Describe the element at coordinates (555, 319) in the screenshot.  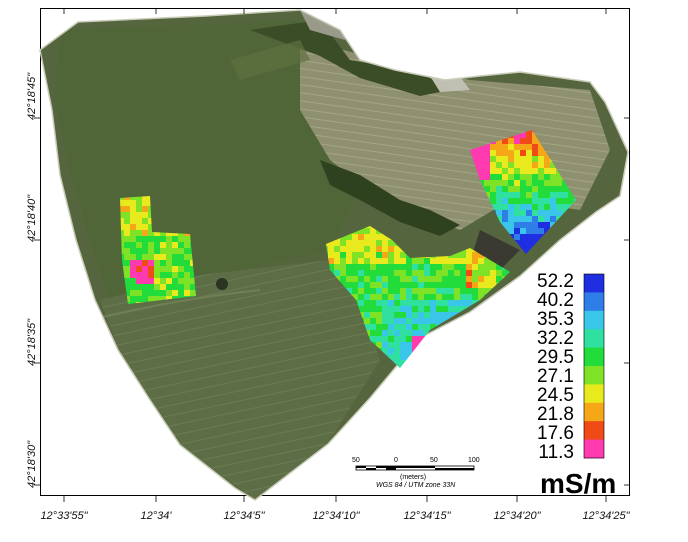
I see `legend-value: 35.3` at that location.